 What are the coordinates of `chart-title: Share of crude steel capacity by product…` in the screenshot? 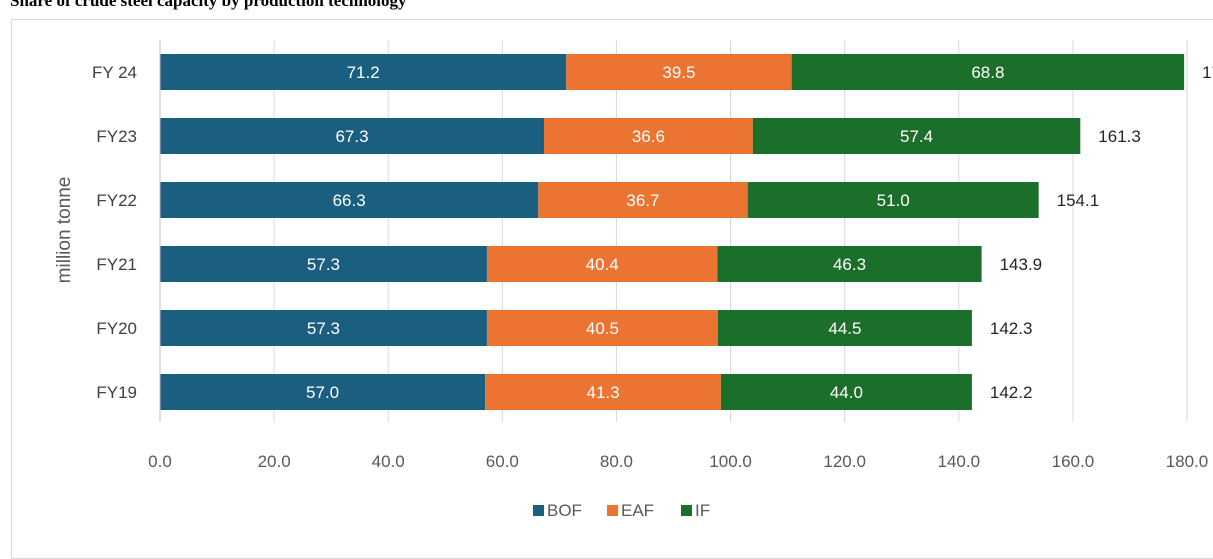 It's located at (208, 5).